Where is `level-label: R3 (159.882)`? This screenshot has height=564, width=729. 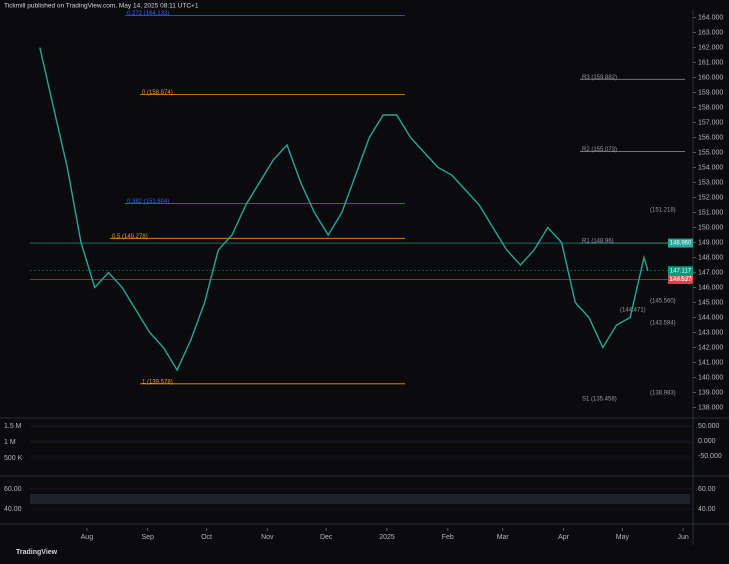
level-label: R3 (159.882) is located at coordinates (599, 78).